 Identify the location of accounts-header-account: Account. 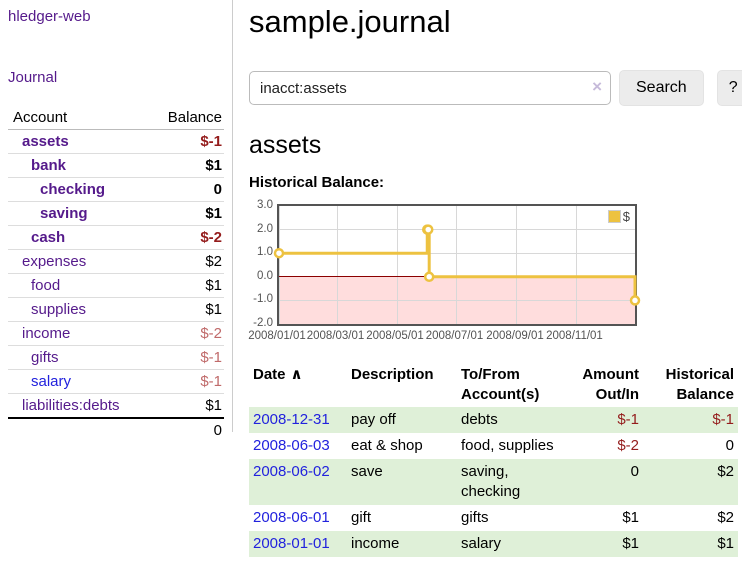
(78, 118).